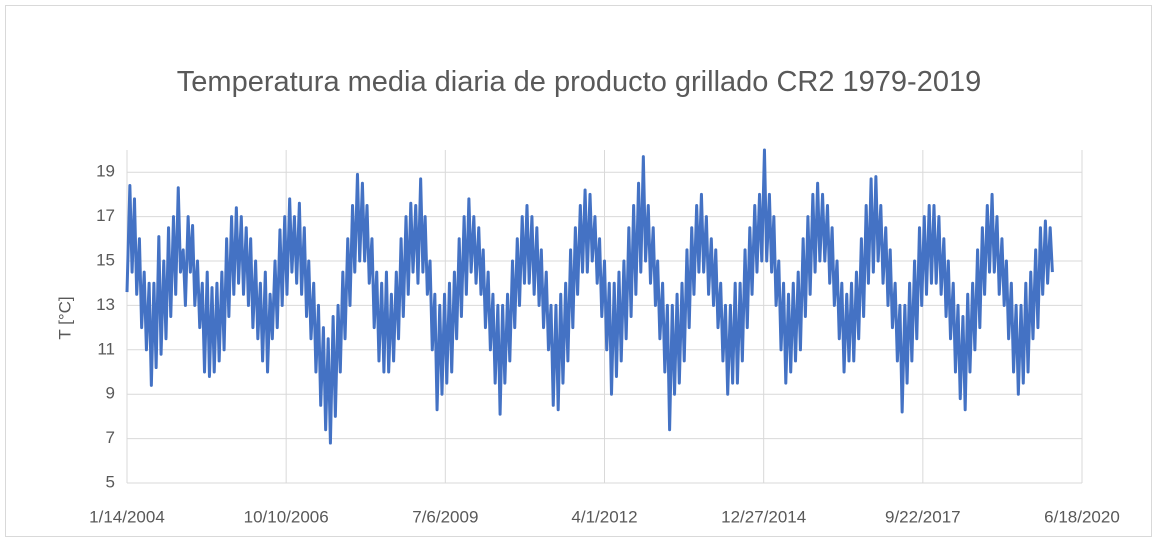 The image size is (1158, 542). Describe the element at coordinates (105, 304) in the screenshot. I see `y-tick-label: 13` at that location.